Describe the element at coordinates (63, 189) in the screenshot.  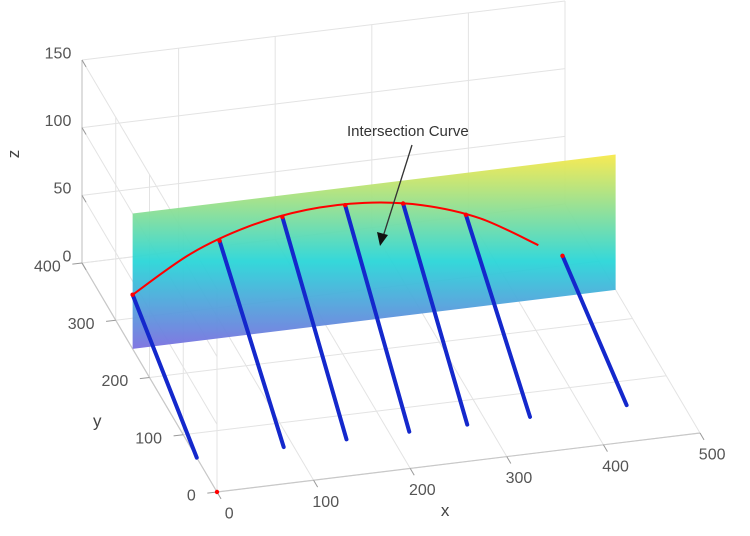
I see `z-tick-label: 50` at that location.